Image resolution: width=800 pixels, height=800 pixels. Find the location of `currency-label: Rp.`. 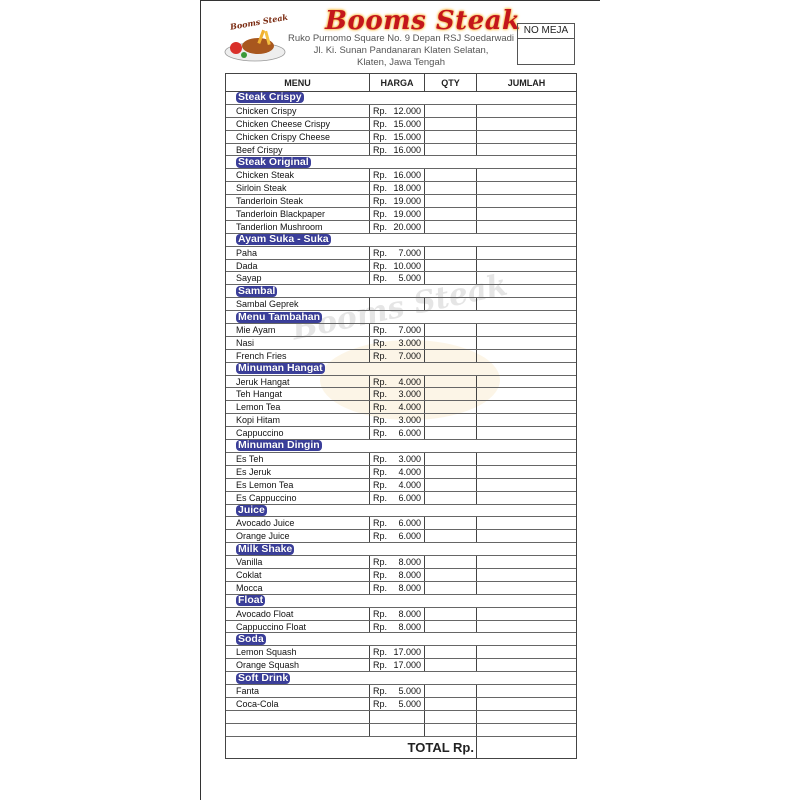

currency-label: Rp. is located at coordinates (380, 394).